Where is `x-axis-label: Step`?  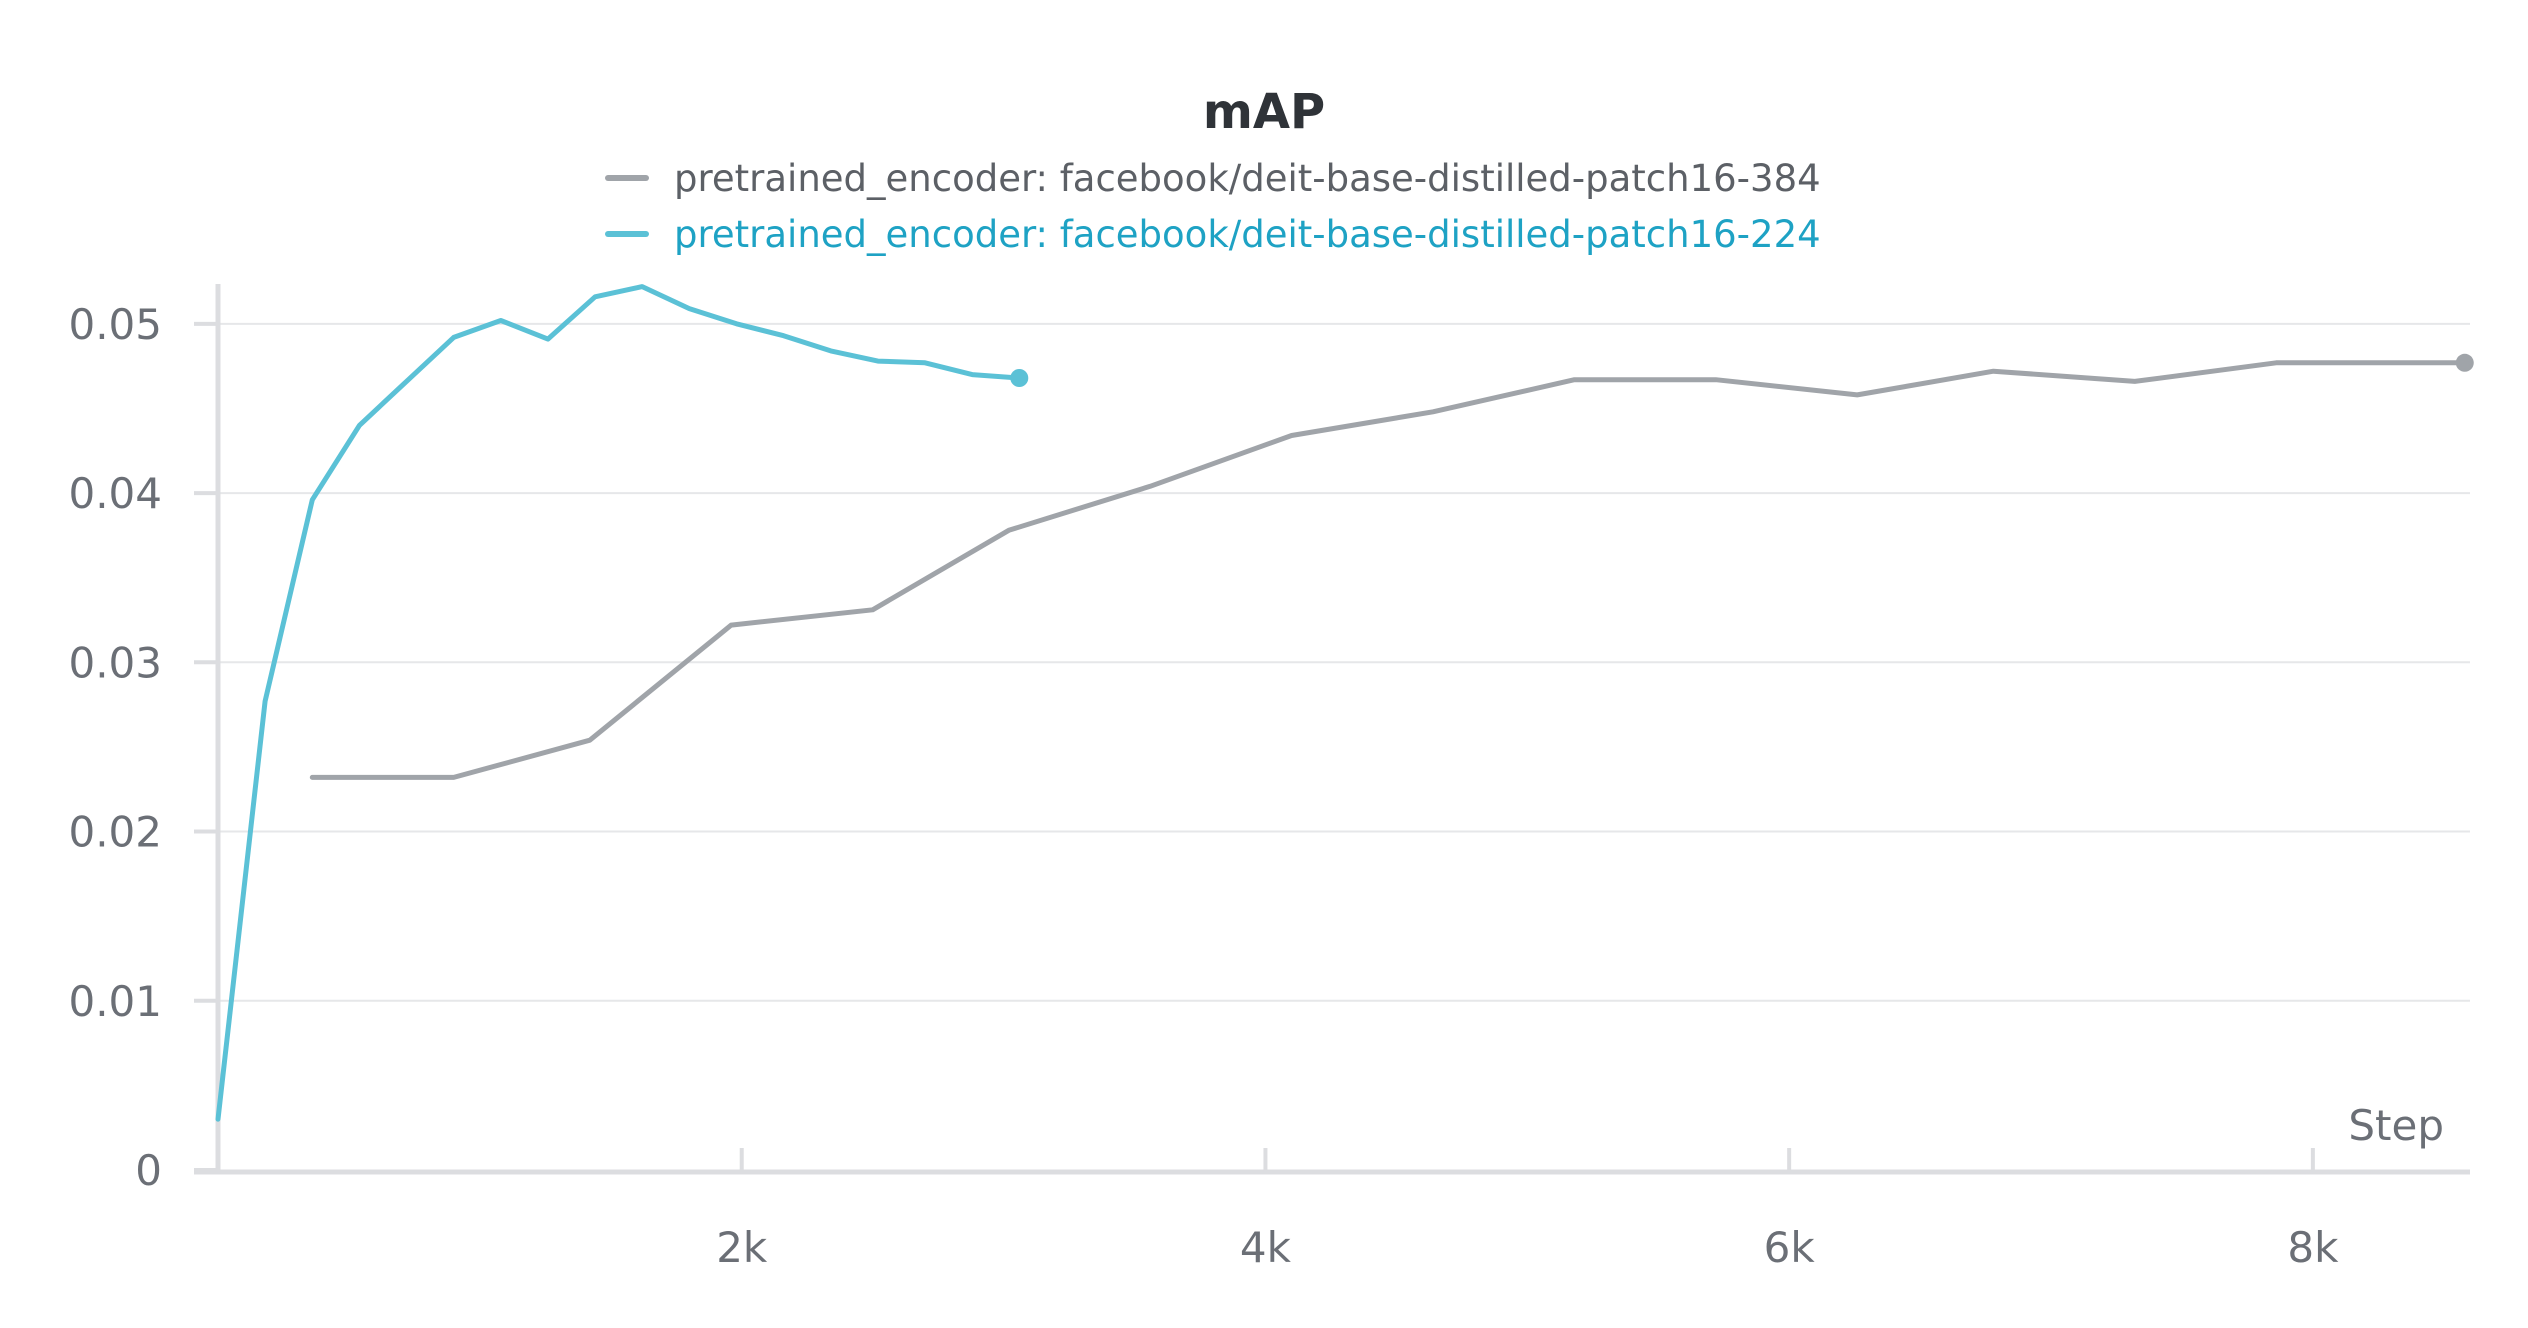 x-axis-label: Step is located at coordinates (2396, 1125).